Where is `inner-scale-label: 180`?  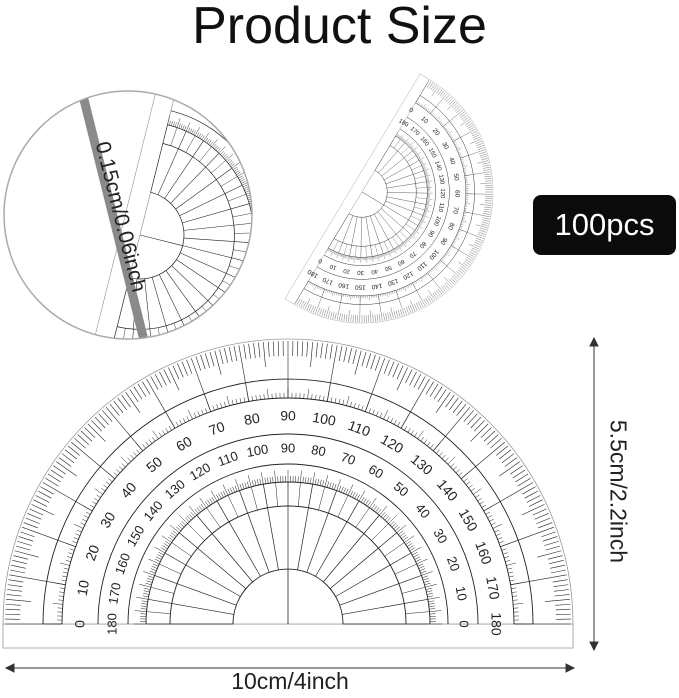
inner-scale-label: 180 is located at coordinates (403, 123).